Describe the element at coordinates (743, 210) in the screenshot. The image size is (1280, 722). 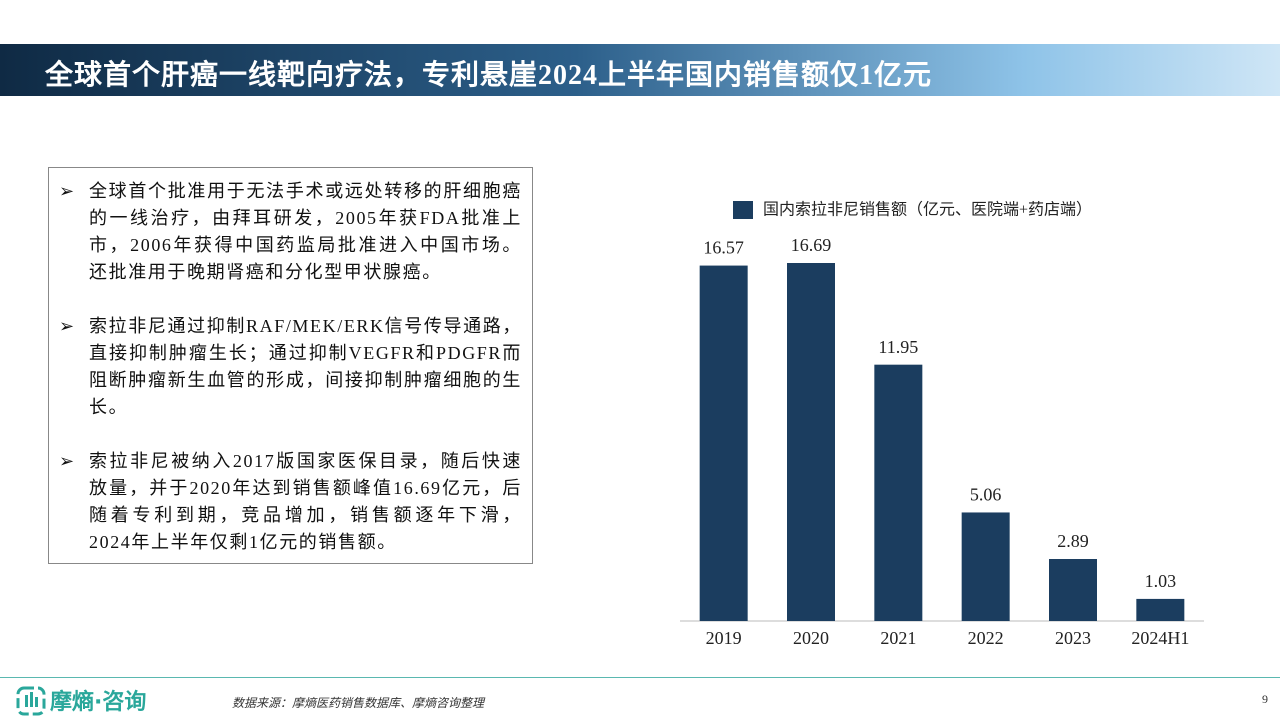
I see `legend-swatch` at that location.